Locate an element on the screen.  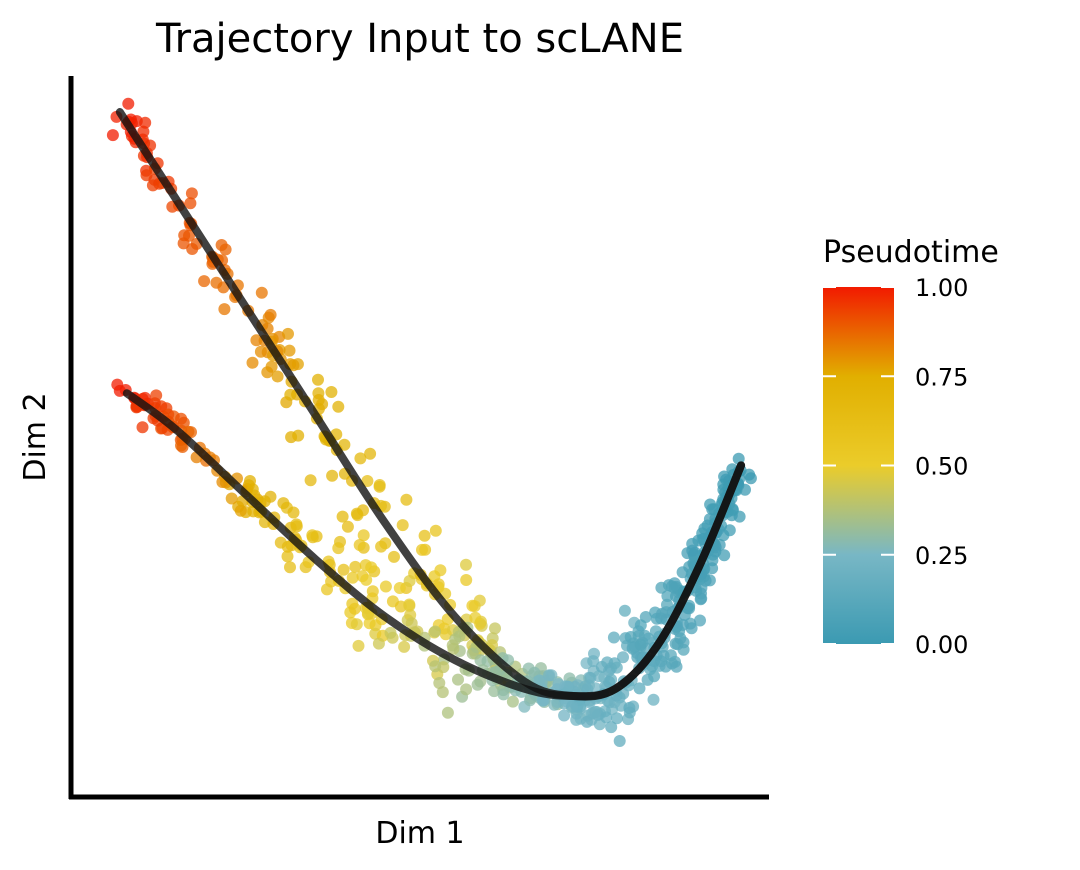
legend-tick-label: 1.00 is located at coordinates (941, 288).